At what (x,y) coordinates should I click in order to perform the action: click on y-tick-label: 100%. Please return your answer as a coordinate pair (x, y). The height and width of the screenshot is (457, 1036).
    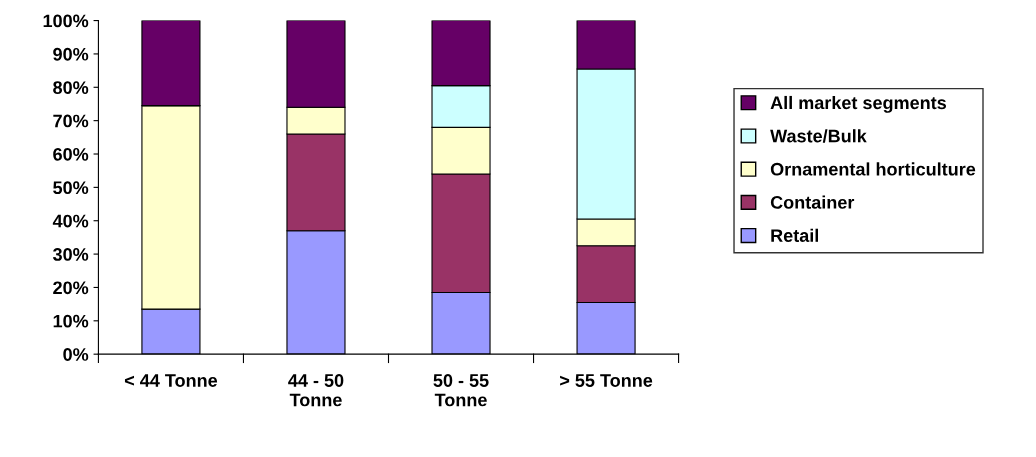
    Looking at the image, I should click on (66, 21).